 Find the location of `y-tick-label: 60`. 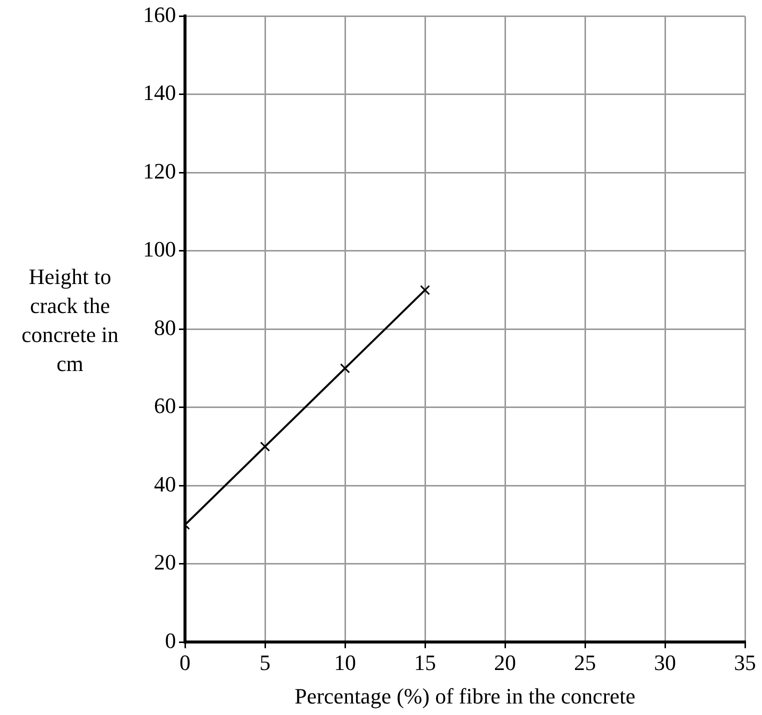

y-tick-label: 60 is located at coordinates (165, 405).